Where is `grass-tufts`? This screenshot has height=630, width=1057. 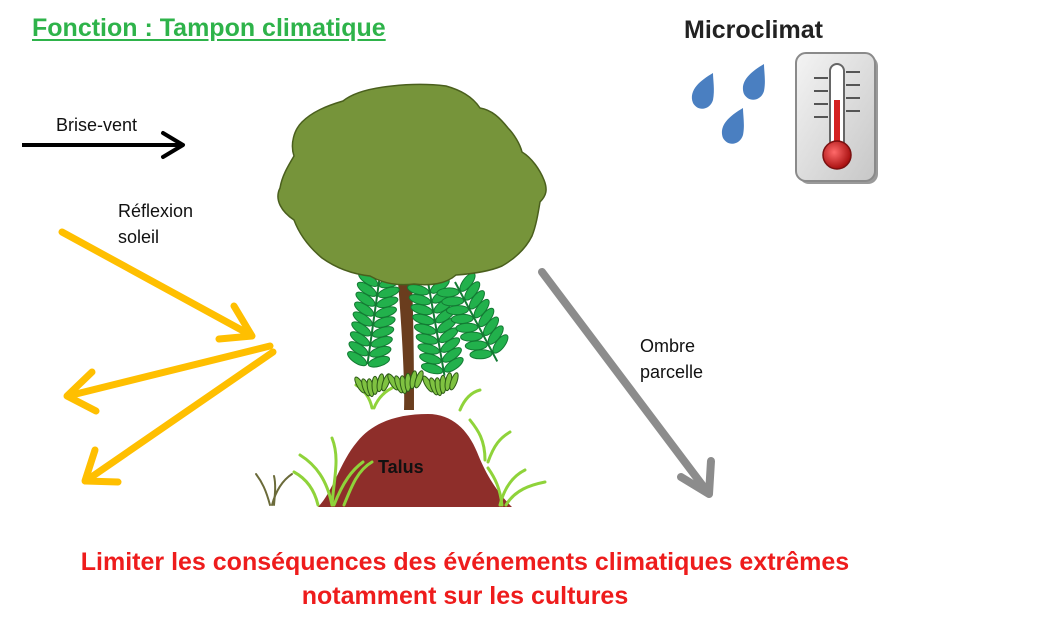 grass-tufts is located at coordinates (419, 445).